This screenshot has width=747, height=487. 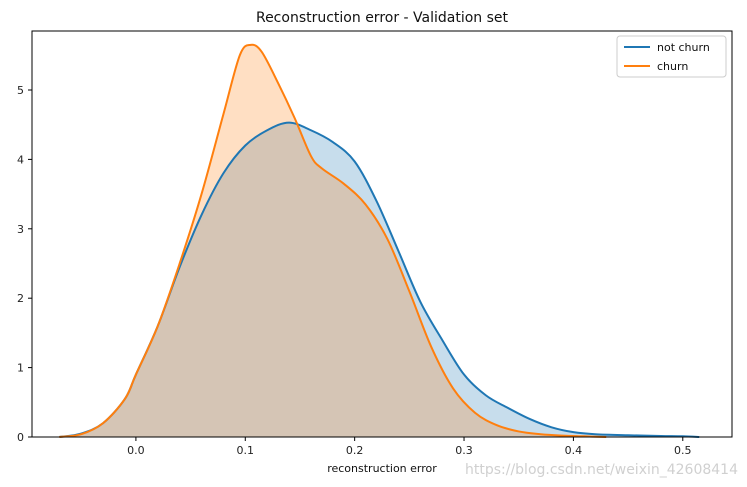 I want to click on y-tick-label: 5, so click(x=20, y=90).